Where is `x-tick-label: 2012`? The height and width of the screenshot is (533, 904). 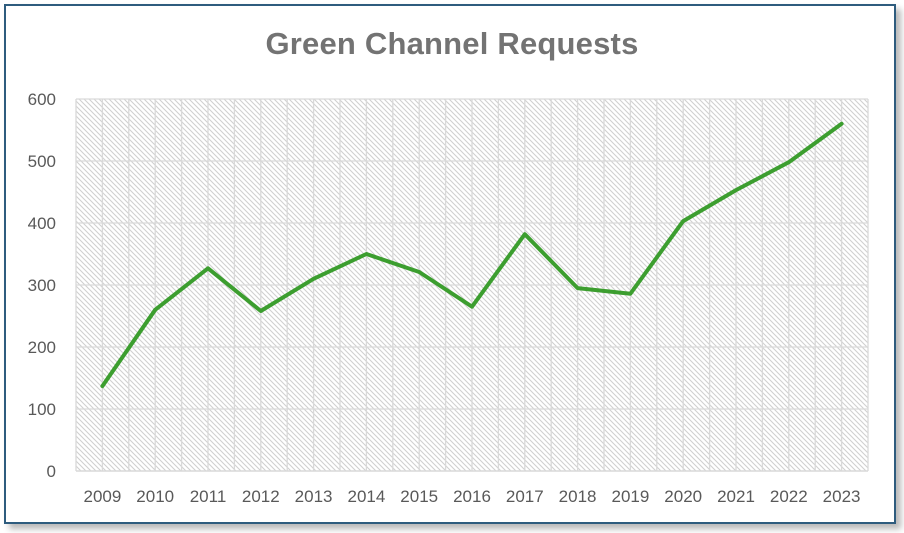 x-tick-label: 2012 is located at coordinates (261, 496).